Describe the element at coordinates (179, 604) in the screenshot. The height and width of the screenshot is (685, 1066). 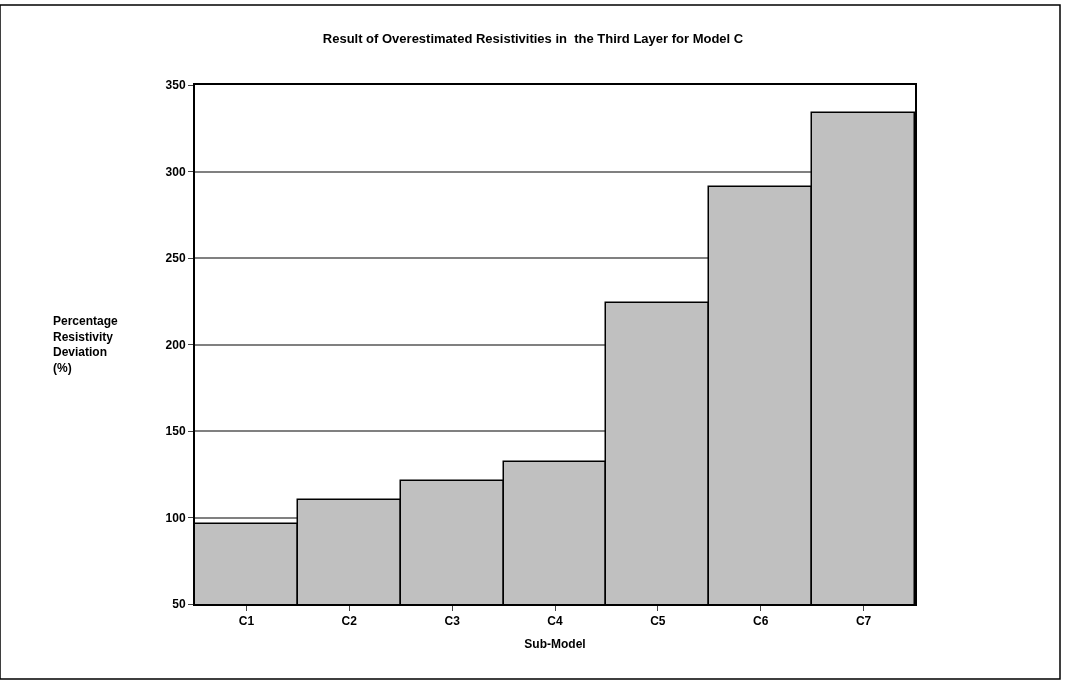
I see `y-tick-label: 50` at that location.